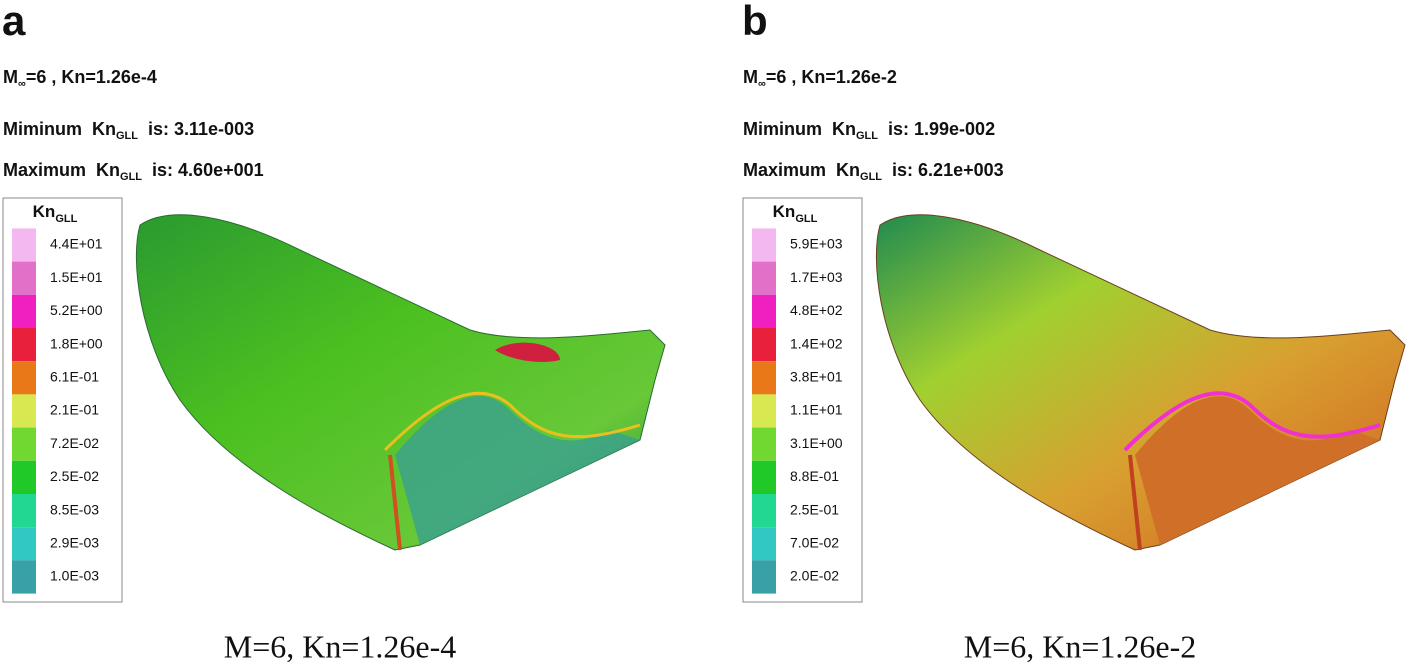 Image resolution: width=1417 pixels, height=667 pixels. What do you see at coordinates (340, 646) in the screenshot?
I see `caption: M=6, Kn=1.26e-4` at bounding box center [340, 646].